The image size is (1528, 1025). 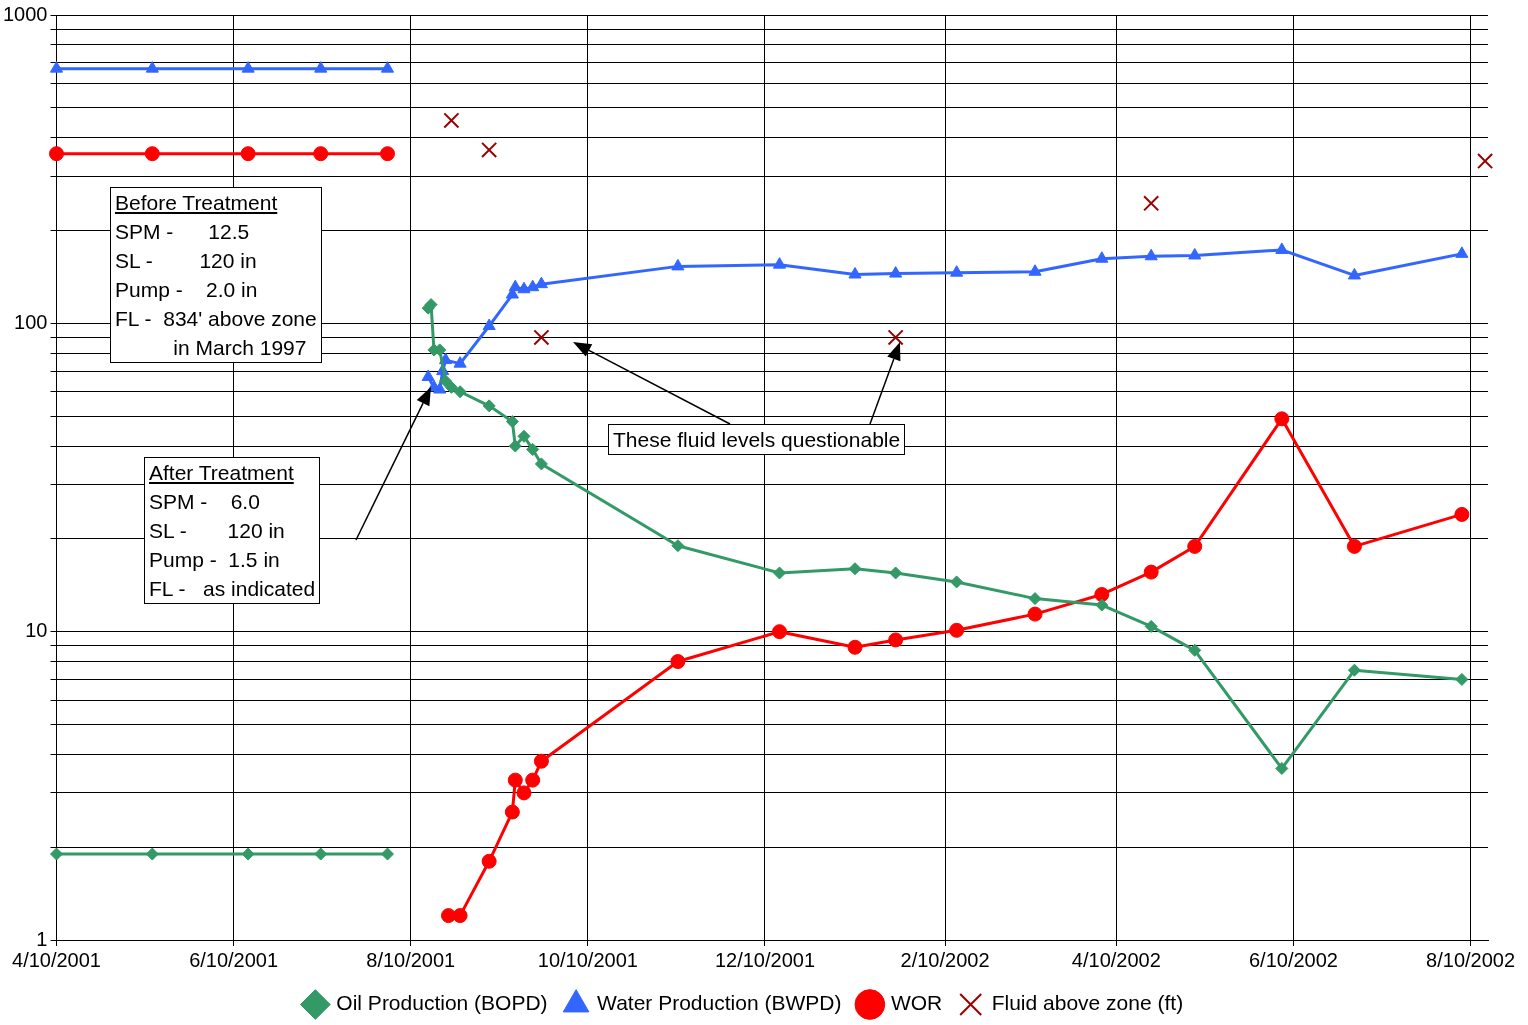 I want to click on legend-label: Water Production (BWPD), so click(x=719, y=1003).